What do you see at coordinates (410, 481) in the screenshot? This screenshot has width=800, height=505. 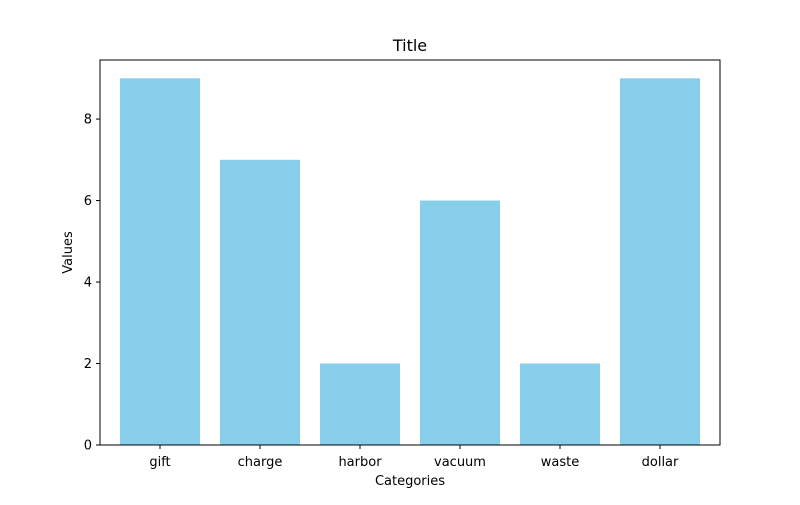 I see `x-axis-title: Categories` at bounding box center [410, 481].